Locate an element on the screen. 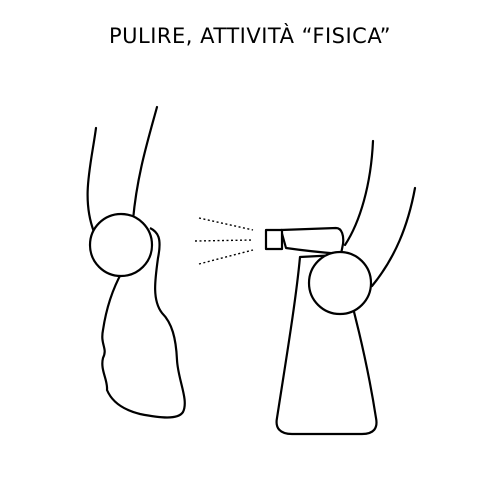 This screenshot has height=500, width=500. mist-line-middle is located at coordinates (224, 240).